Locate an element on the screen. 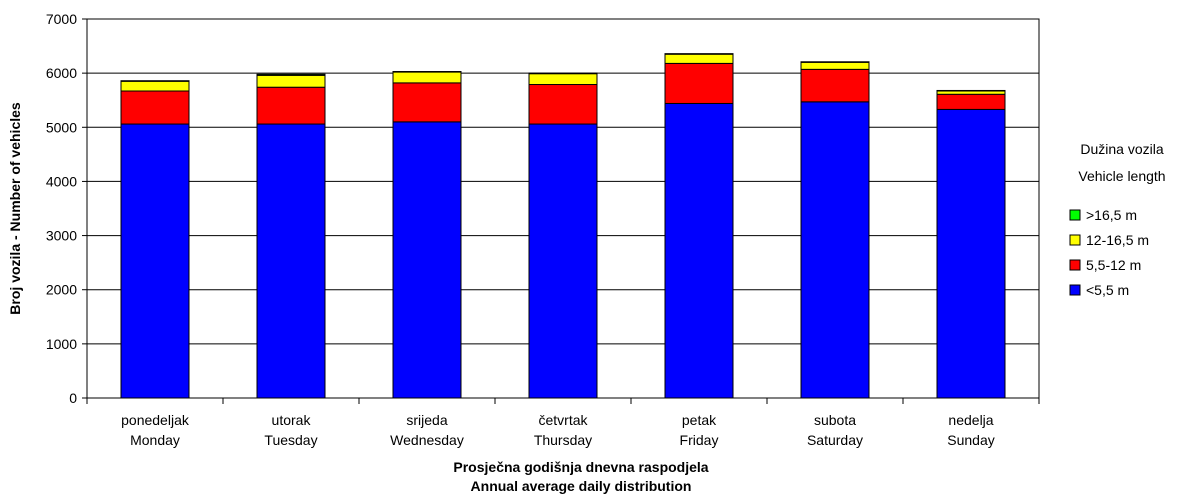  y-tick-label-6: 6000 is located at coordinates (61, 73).